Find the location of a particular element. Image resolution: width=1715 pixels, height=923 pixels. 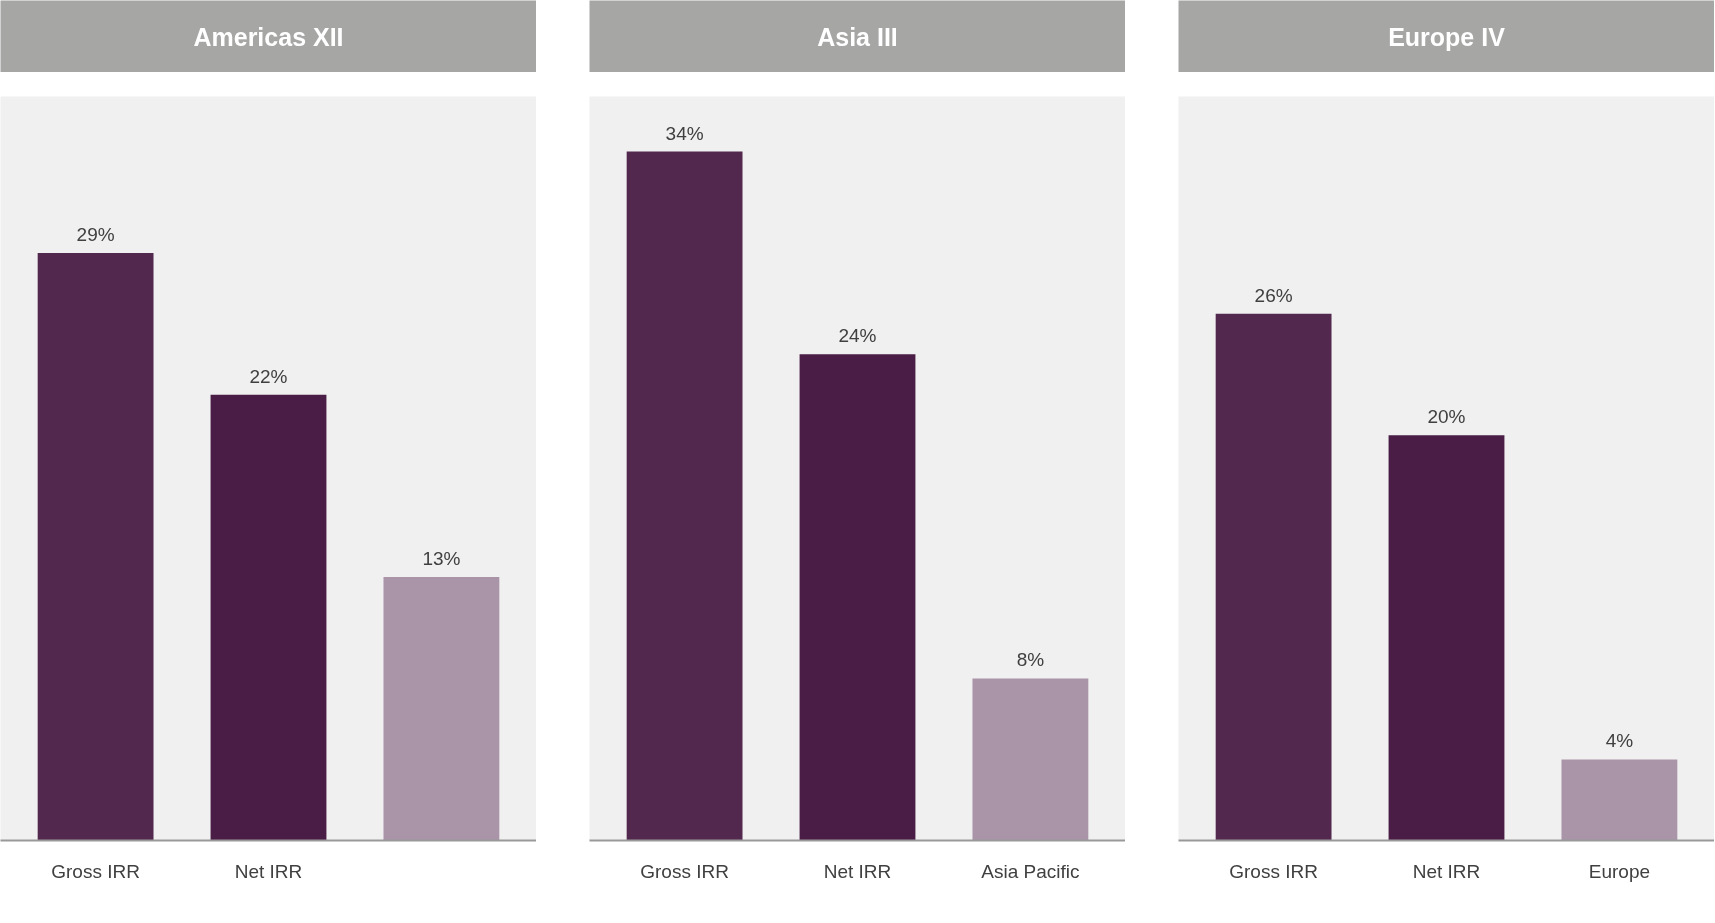

data-label: 29% is located at coordinates (95, 234).